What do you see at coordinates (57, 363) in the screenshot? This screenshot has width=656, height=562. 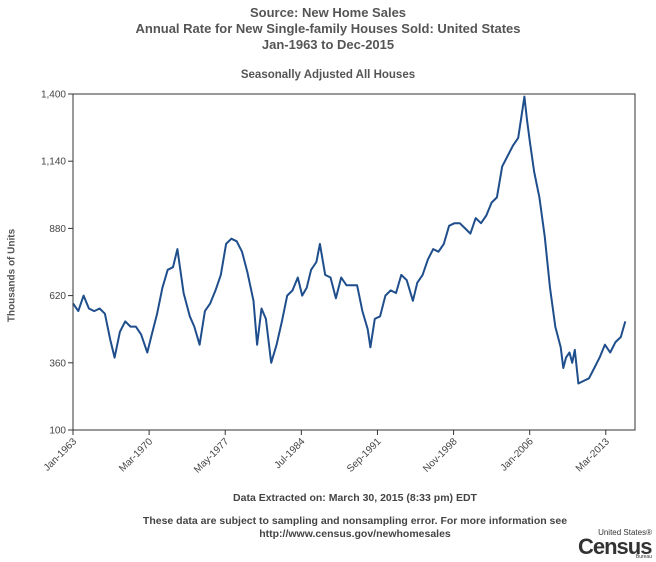 I see `y-tick-label: 360` at bounding box center [57, 363].